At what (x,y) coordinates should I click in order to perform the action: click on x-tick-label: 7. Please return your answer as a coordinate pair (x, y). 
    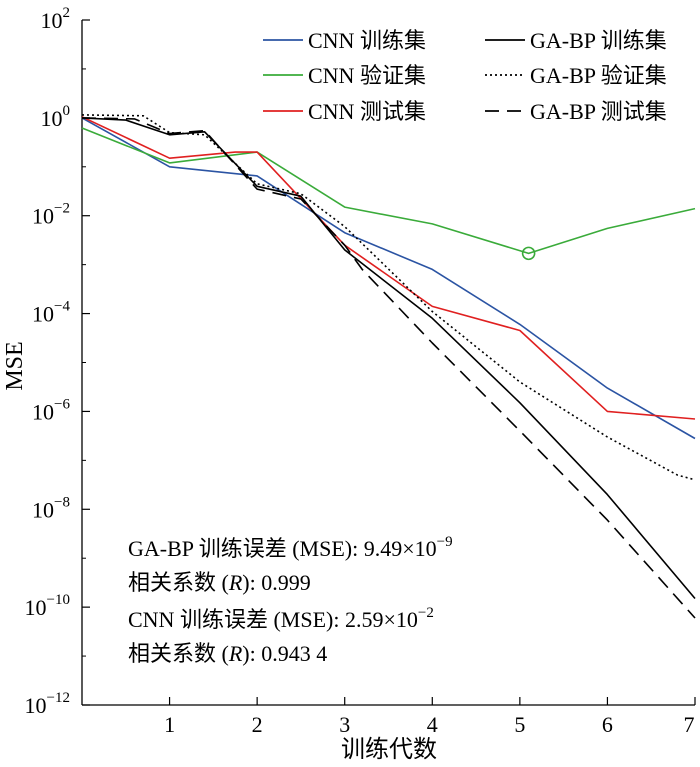
    Looking at the image, I should click on (689, 724).